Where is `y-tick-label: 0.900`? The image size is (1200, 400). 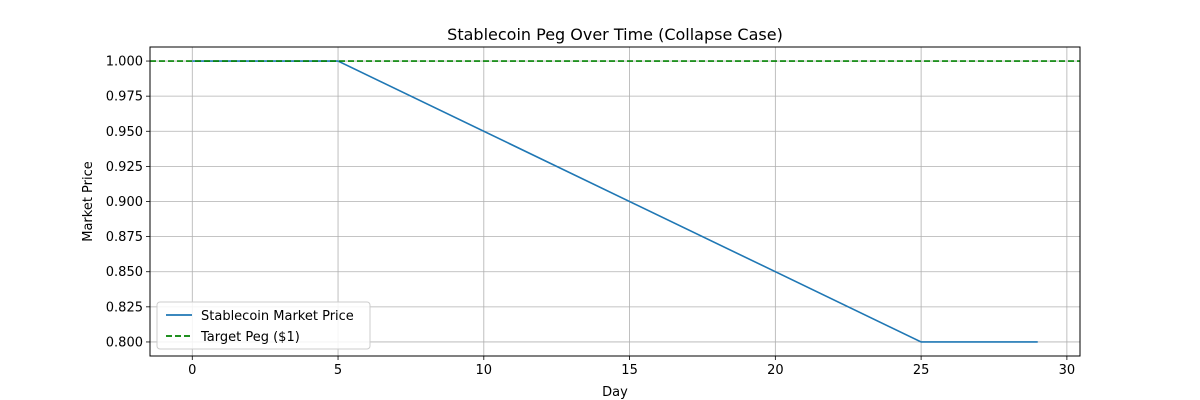
y-tick-label: 0.900 is located at coordinates (124, 202).